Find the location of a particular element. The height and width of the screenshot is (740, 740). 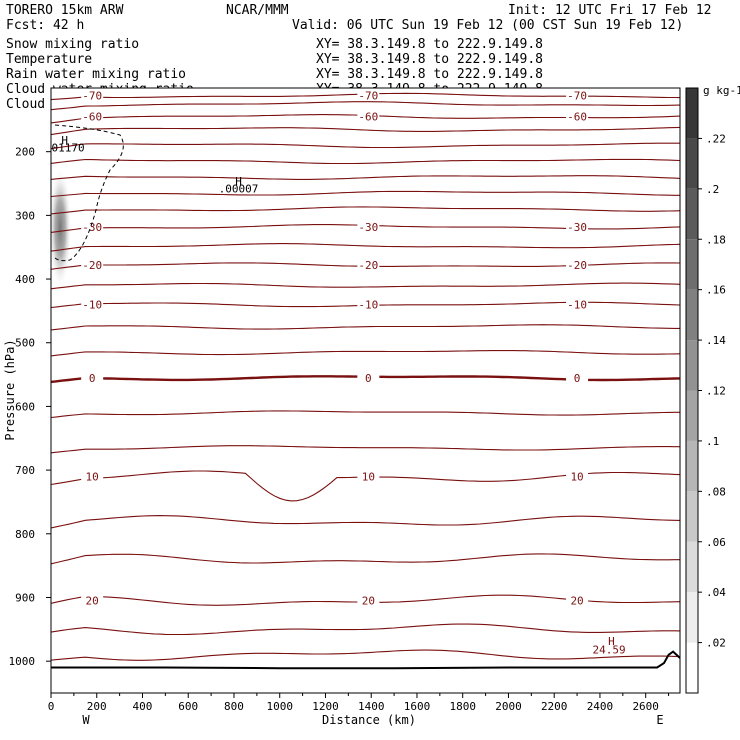

colorbar-tick-label: .22 is located at coordinates (716, 138).